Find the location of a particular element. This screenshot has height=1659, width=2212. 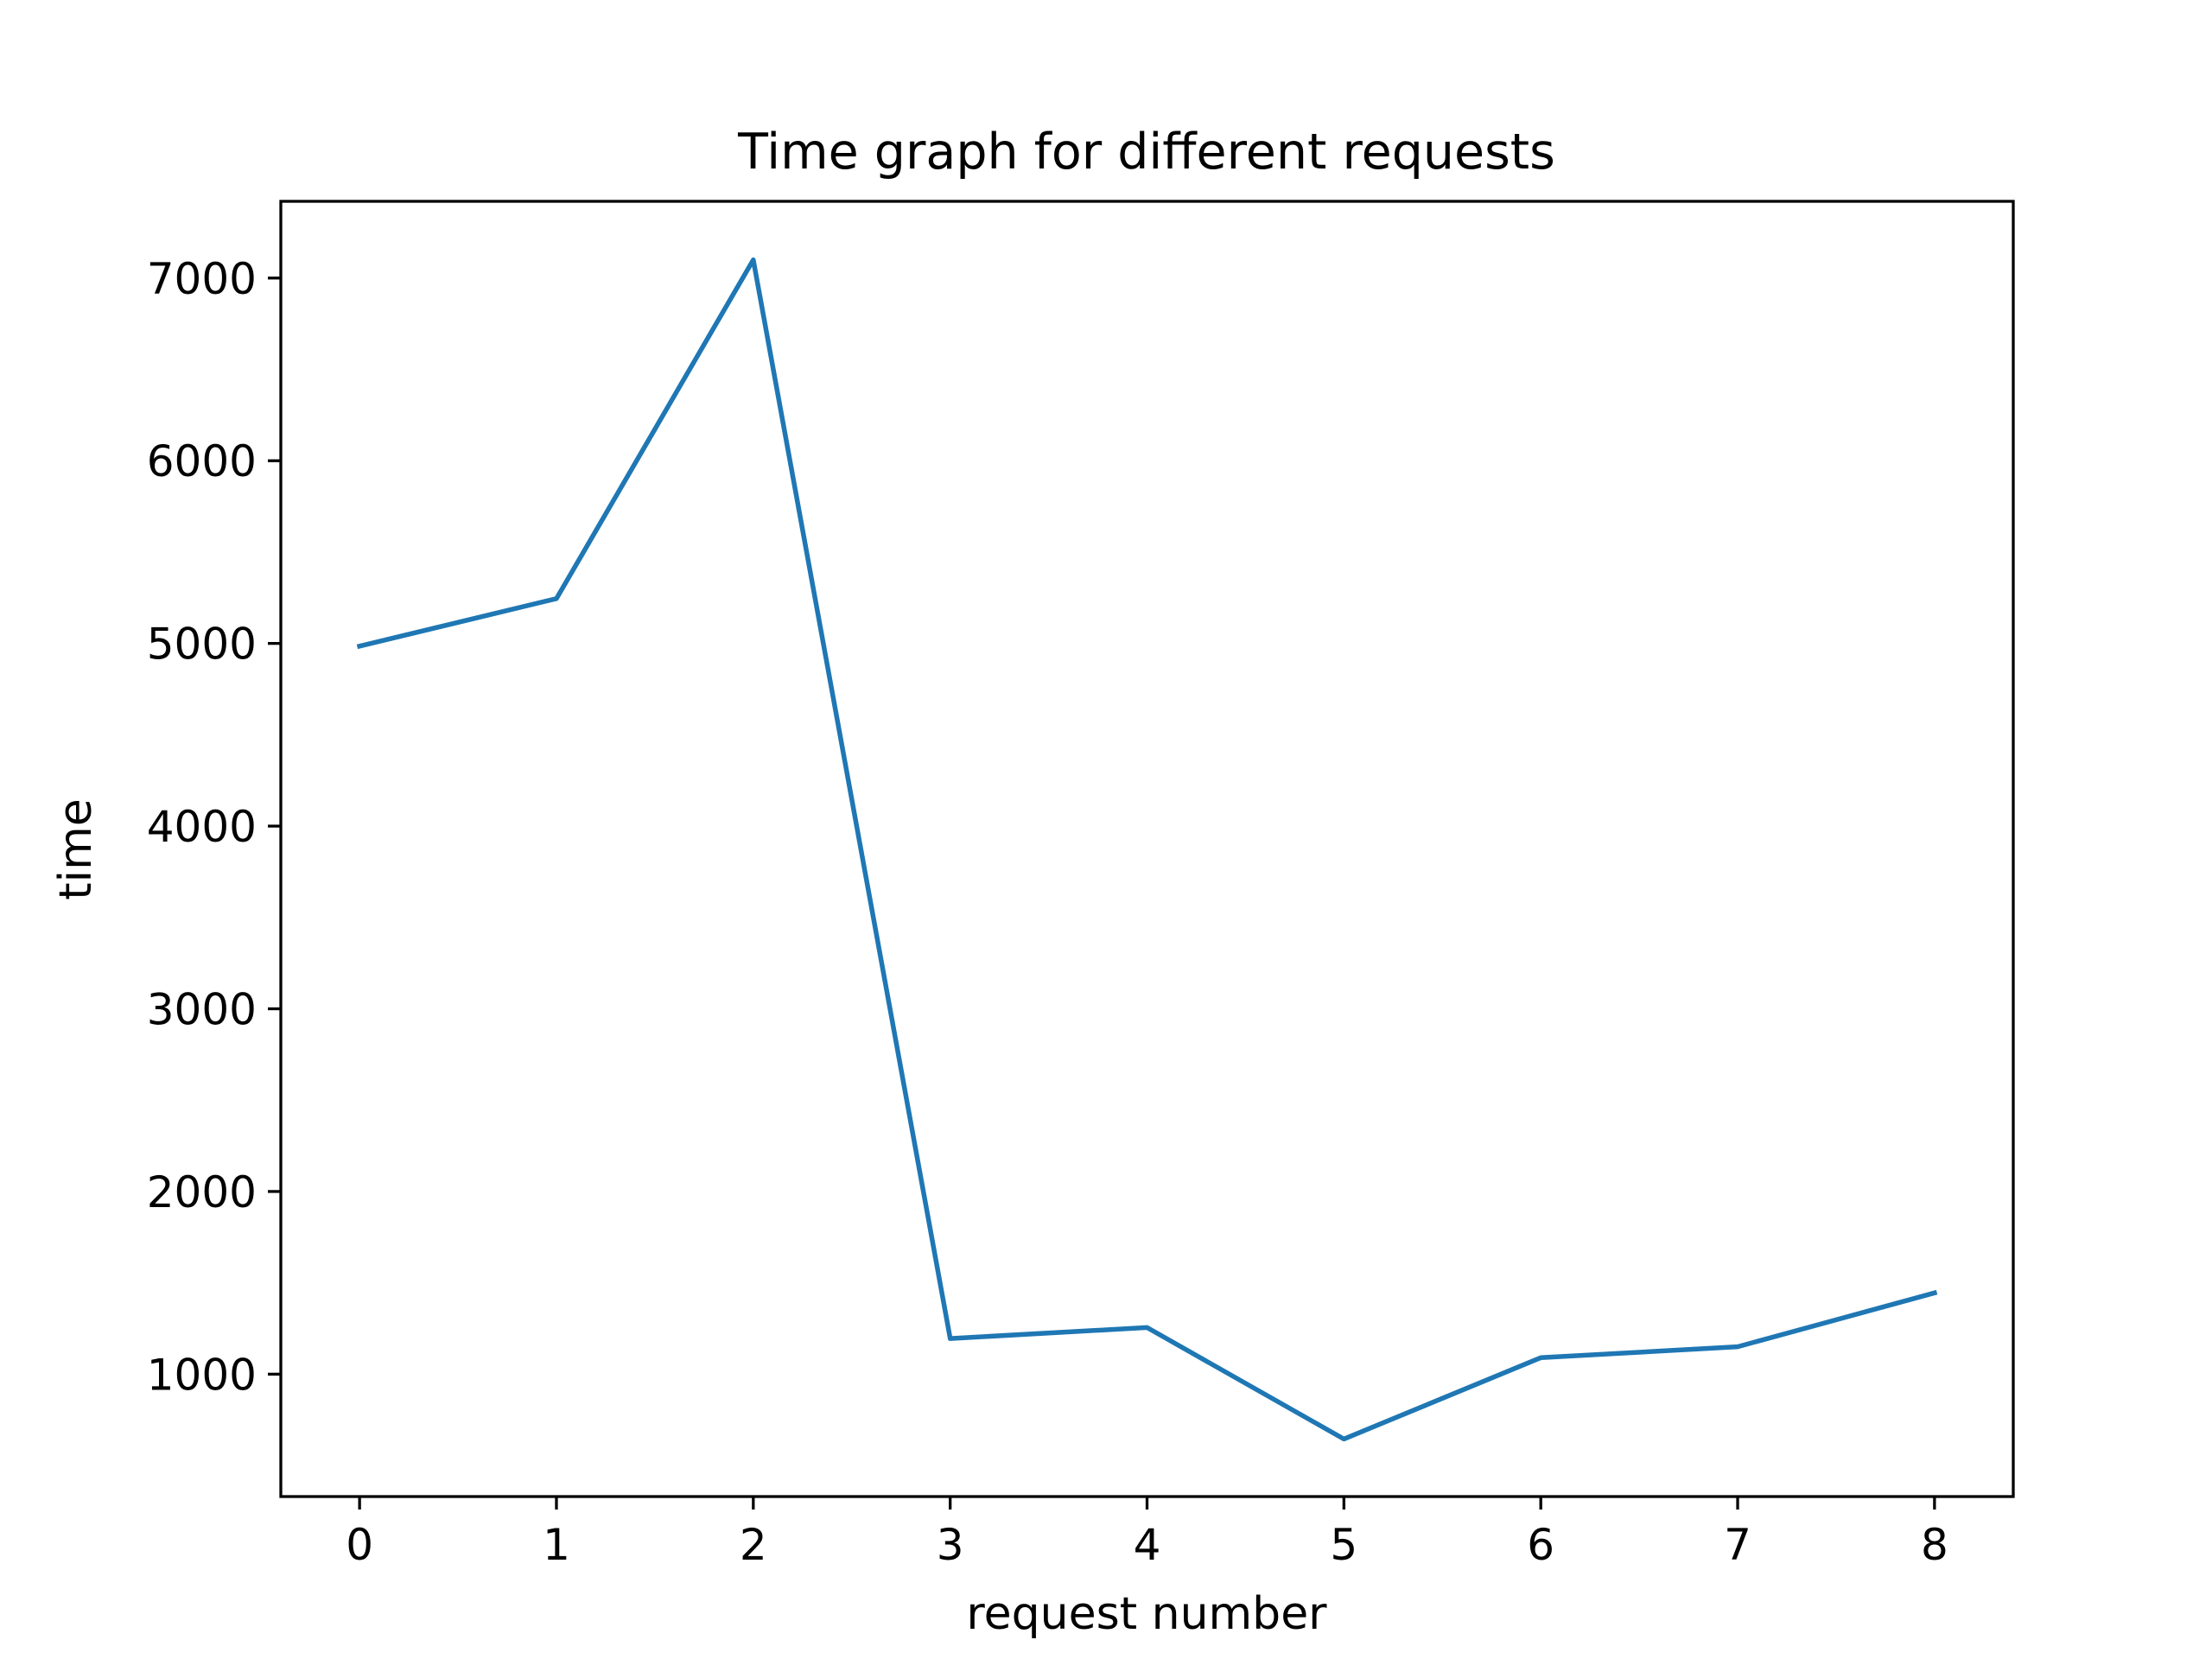

x-tick-label: 4 is located at coordinates (1147, 1545).